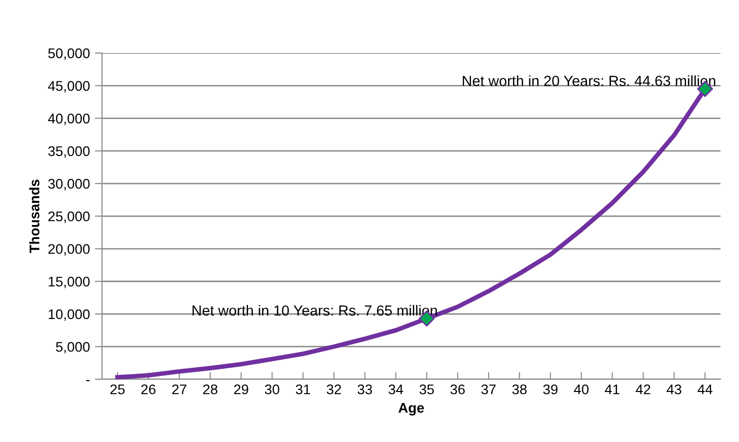  Describe the element at coordinates (457, 389) in the screenshot. I see `x-tick-label: 36` at that location.